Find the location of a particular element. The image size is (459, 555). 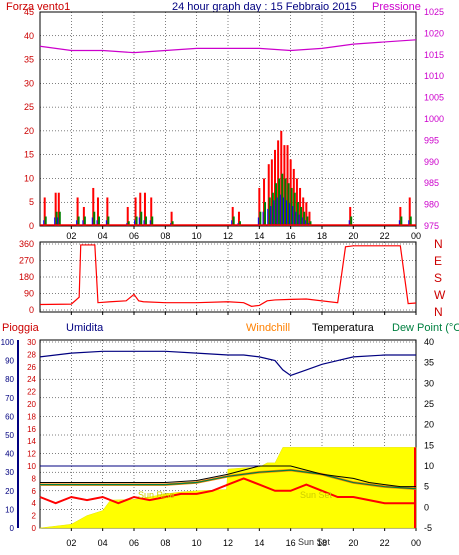

rain-tick-label: 0 is located at coordinates (34, 528).